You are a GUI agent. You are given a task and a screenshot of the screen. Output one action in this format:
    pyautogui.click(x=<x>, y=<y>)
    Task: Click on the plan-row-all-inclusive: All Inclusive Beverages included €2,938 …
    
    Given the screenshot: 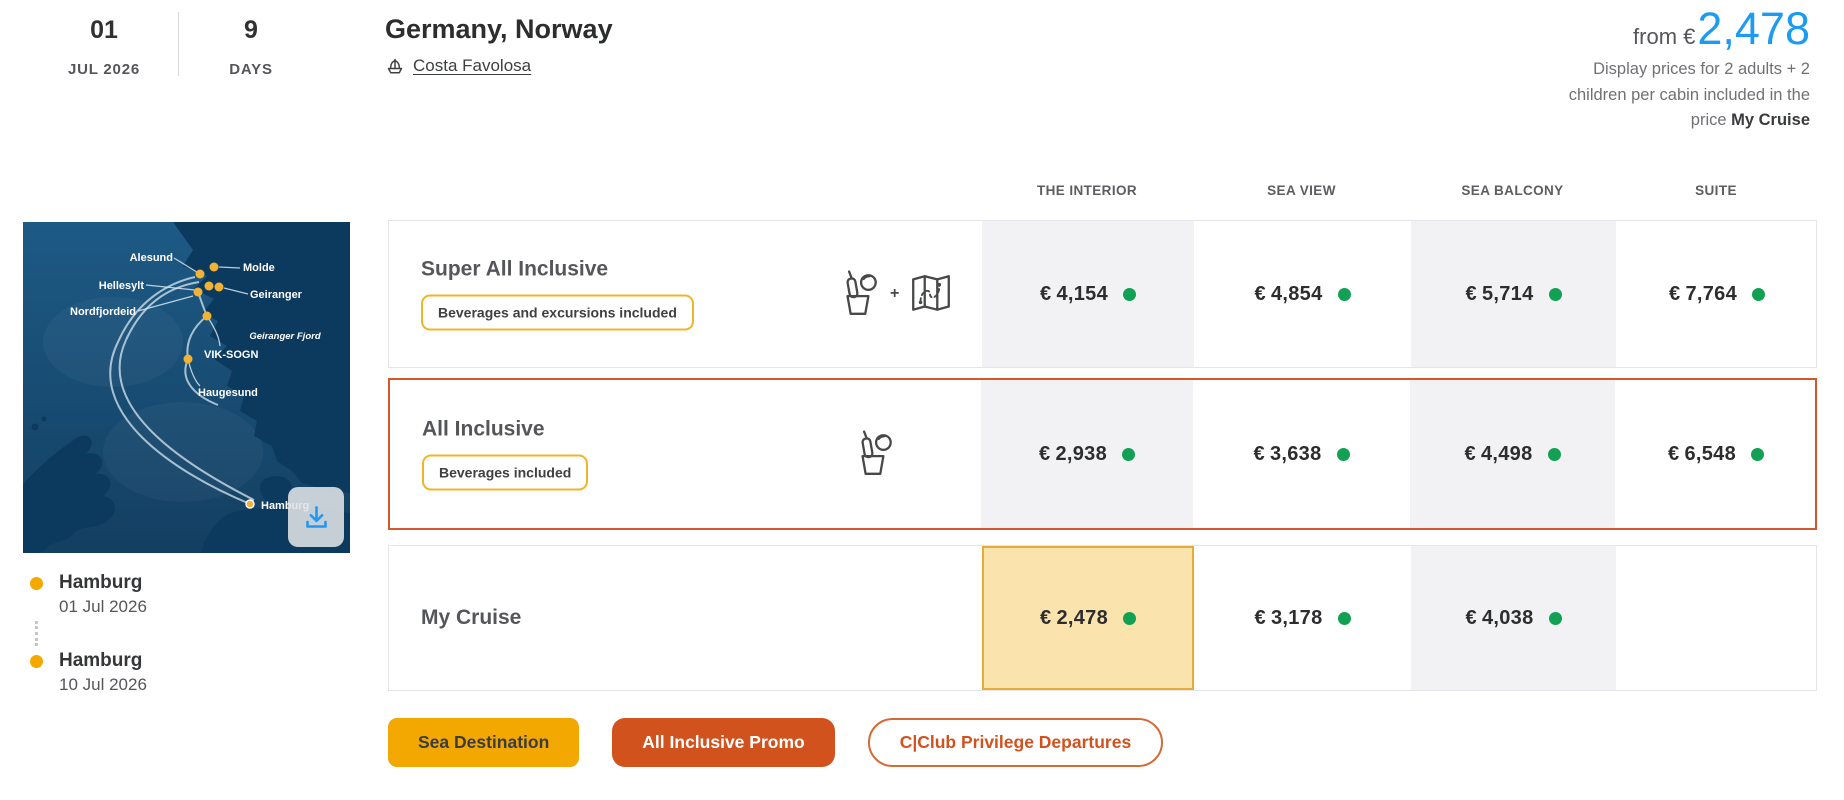 What is the action you would take?
    pyautogui.click(x=1102, y=454)
    